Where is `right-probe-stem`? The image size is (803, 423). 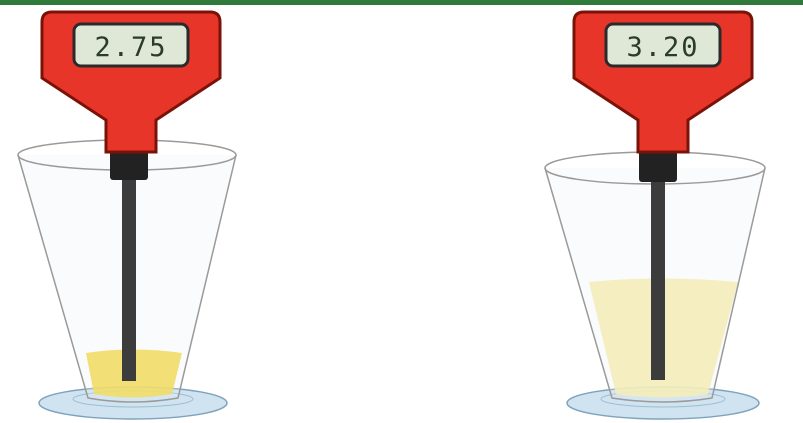 right-probe-stem is located at coordinates (658, 280).